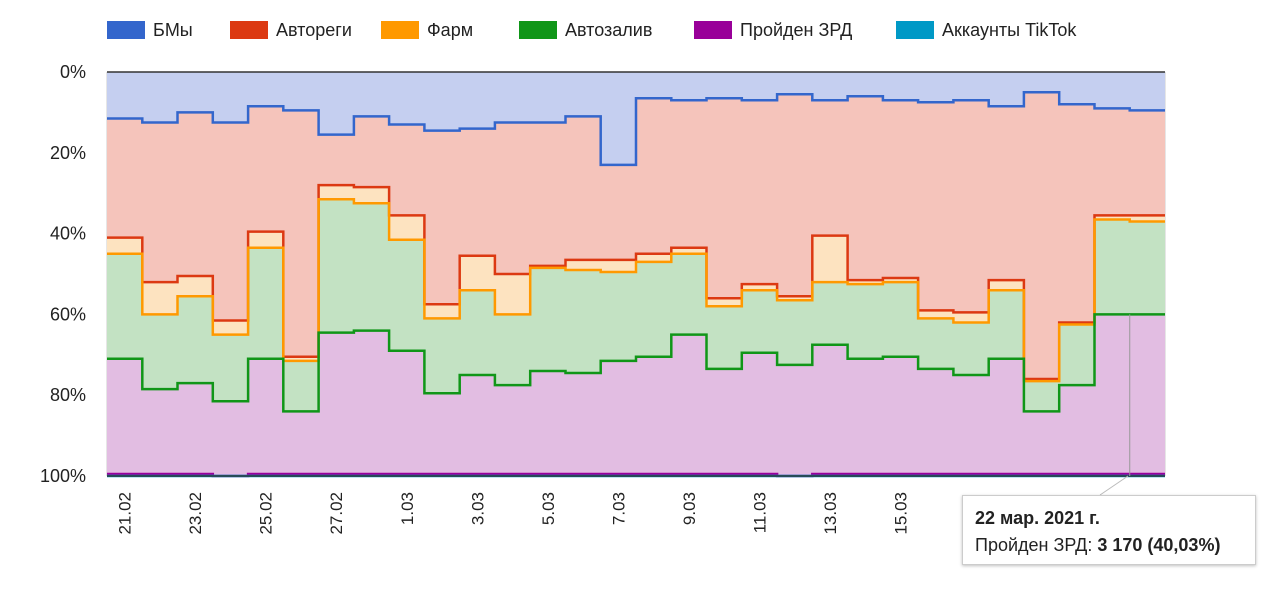 The image size is (1280, 590). What do you see at coordinates (68, 395) in the screenshot?
I see `y-tick-label: 80%` at bounding box center [68, 395].